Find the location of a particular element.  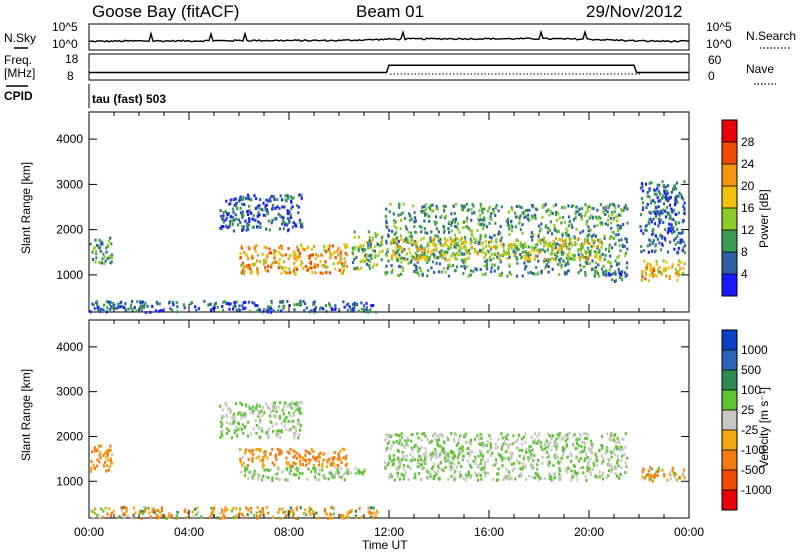

velocity-colorbar-tick-label: -25 is located at coordinates (750, 430).